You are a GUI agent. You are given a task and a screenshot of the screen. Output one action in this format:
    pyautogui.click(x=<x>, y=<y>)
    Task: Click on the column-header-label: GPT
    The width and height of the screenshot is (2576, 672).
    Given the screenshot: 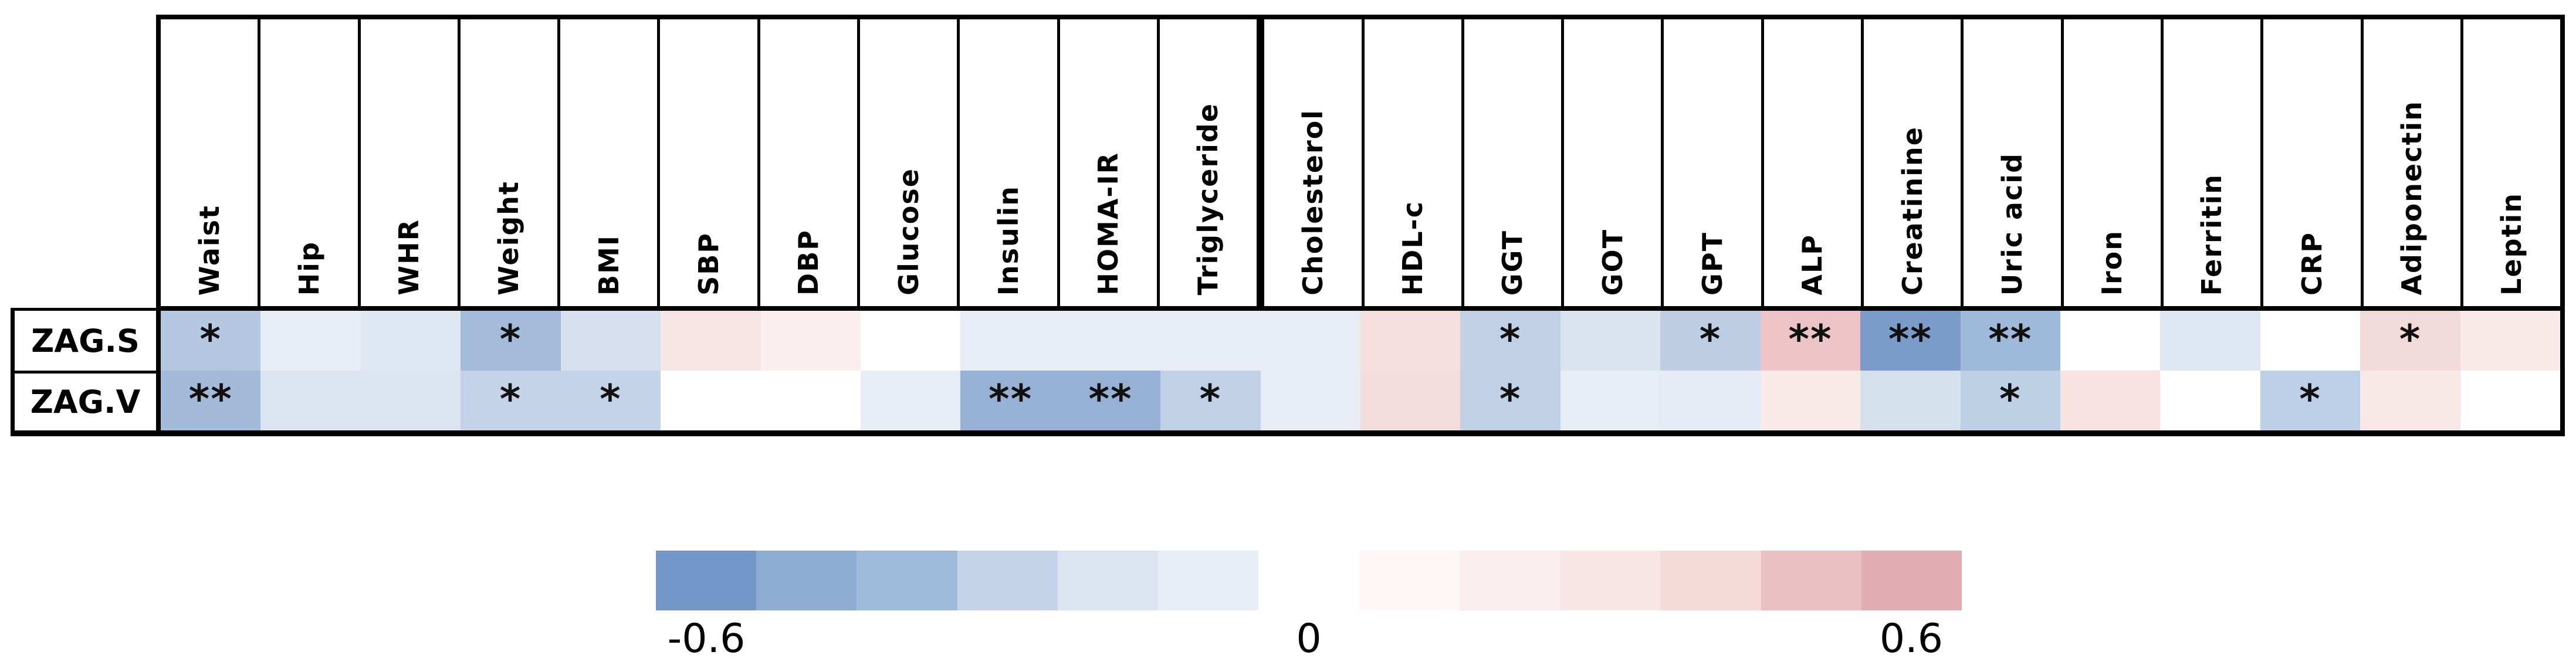 What is the action you would take?
    pyautogui.click(x=1712, y=264)
    